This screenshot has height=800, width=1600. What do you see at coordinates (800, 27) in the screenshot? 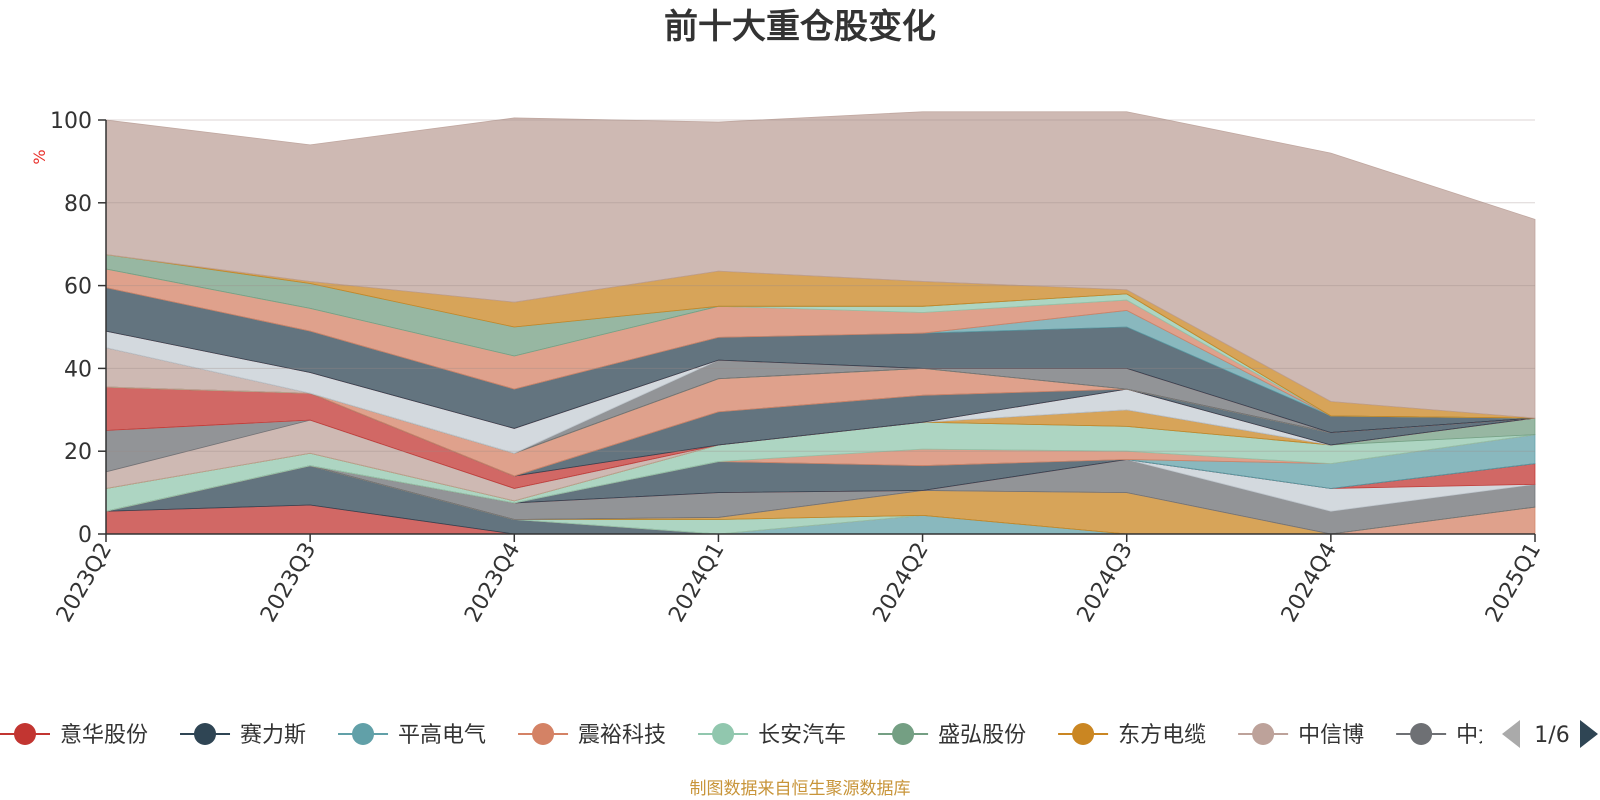
I see `chart-title: 前十大重仓股变化` at bounding box center [800, 27].